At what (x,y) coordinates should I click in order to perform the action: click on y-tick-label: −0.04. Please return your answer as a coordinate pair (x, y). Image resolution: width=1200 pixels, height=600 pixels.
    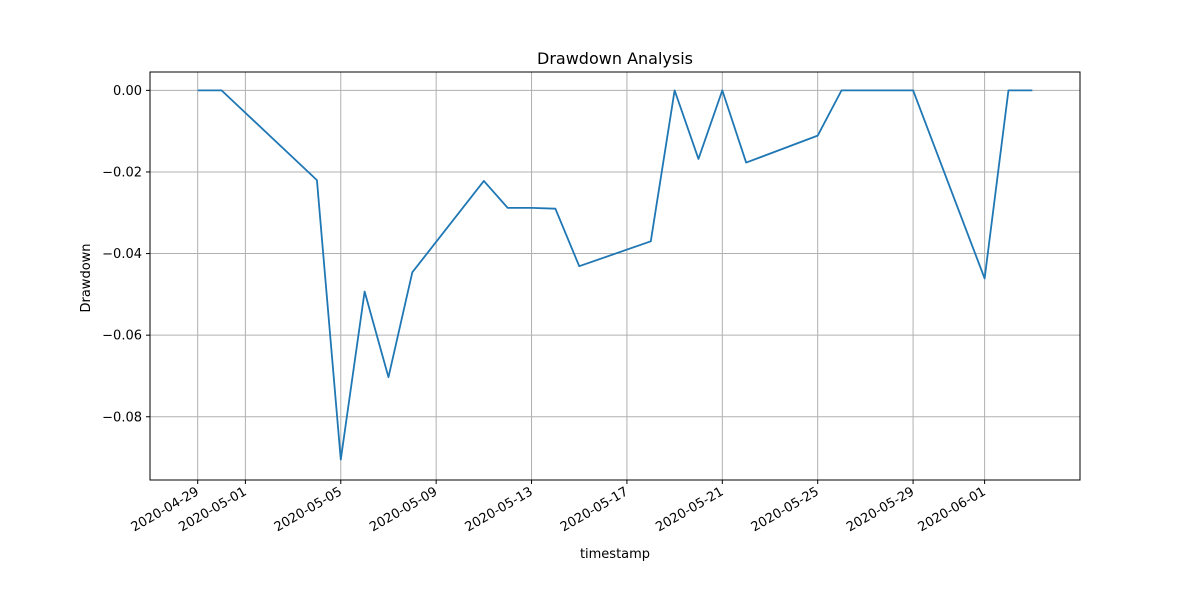
    Looking at the image, I should click on (122, 254).